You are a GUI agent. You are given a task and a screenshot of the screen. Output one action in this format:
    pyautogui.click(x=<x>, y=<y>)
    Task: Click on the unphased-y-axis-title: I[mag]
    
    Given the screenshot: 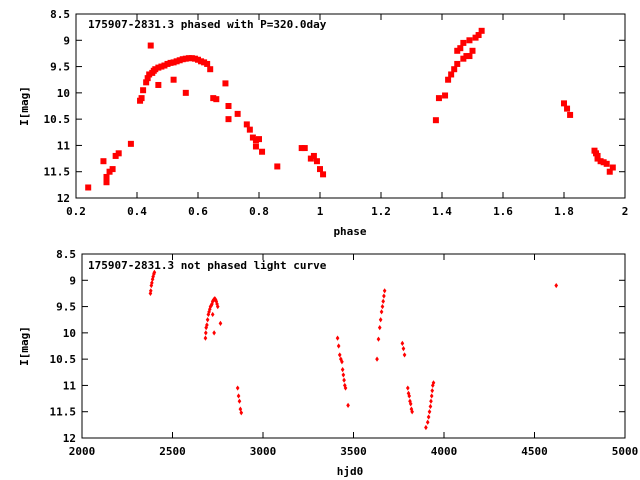 What is the action you would take?
    pyautogui.click(x=24, y=346)
    